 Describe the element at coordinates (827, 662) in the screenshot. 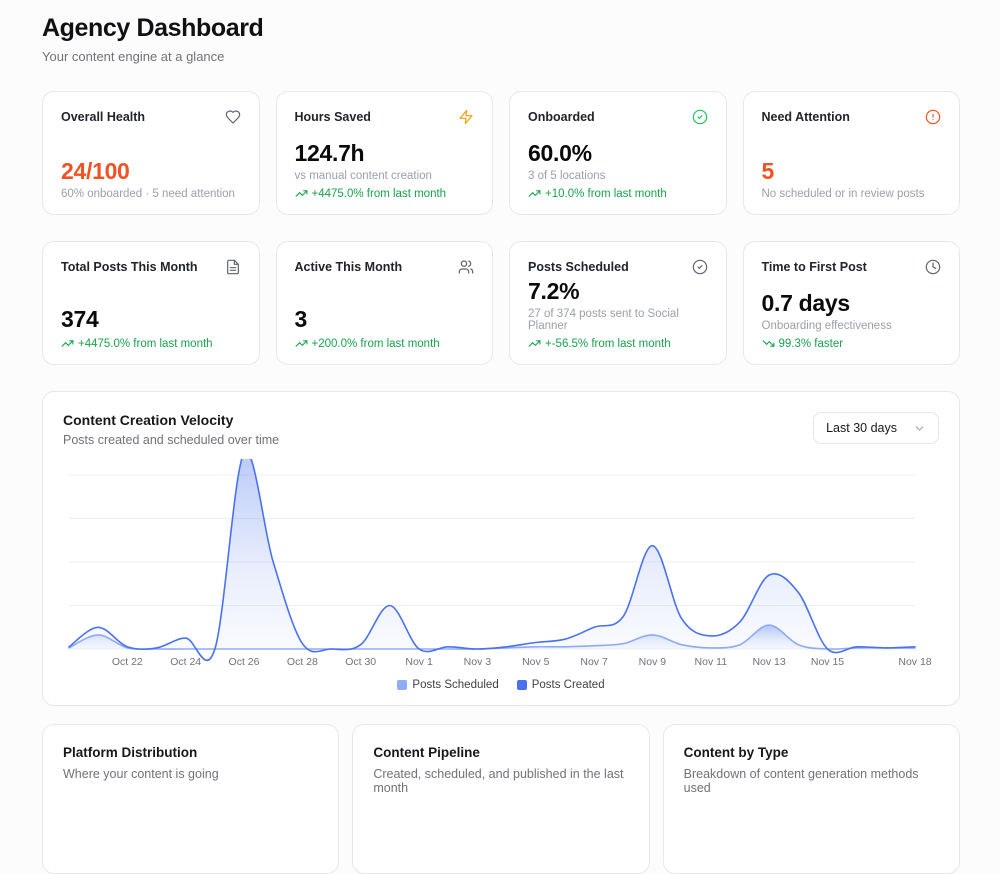

I see `svg-text: Nov 15` at that location.